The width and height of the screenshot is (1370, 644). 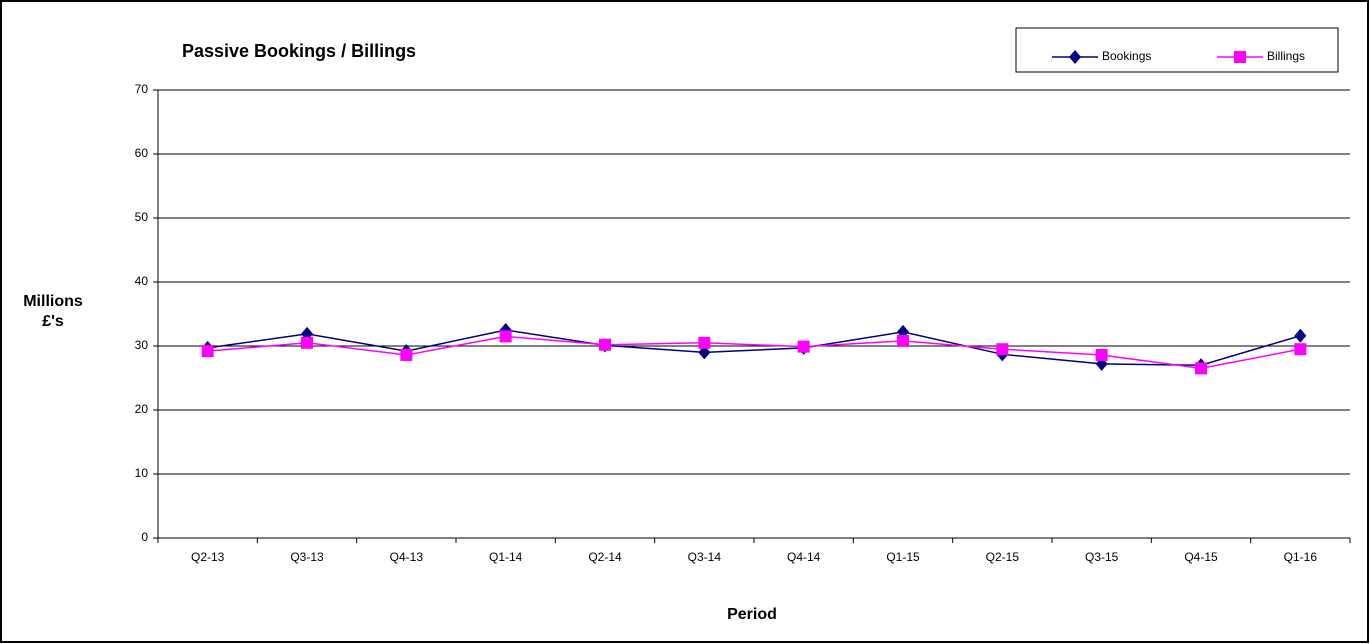 What do you see at coordinates (1177, 50) in the screenshot?
I see `legend` at bounding box center [1177, 50].